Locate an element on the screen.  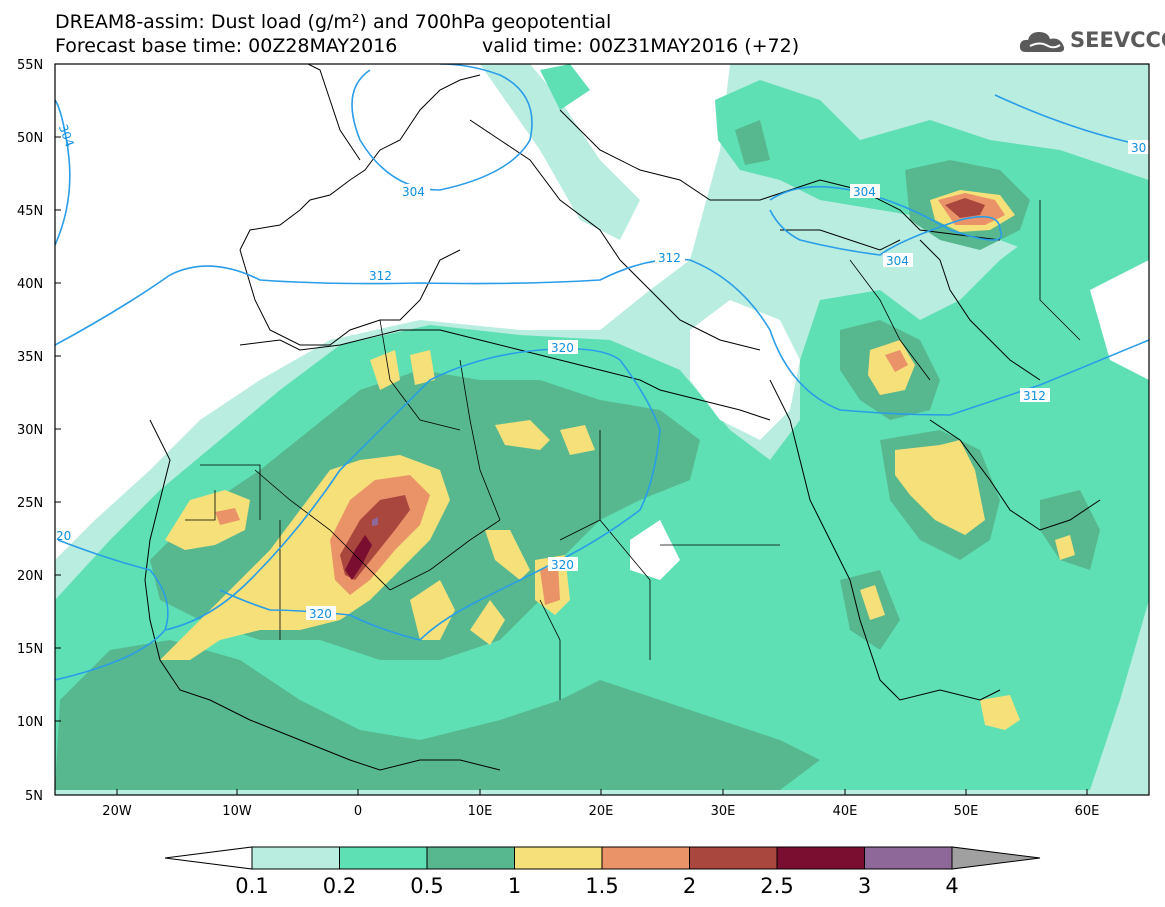
colorbar-tick-label: 1.5 is located at coordinates (601, 886).